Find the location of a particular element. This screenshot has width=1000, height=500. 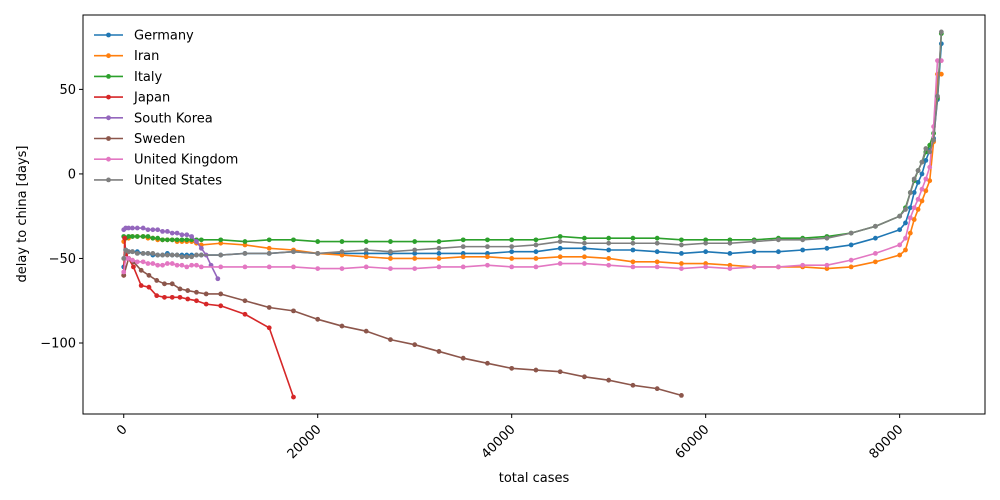

x-tick-label: 20000 is located at coordinates (305, 442).